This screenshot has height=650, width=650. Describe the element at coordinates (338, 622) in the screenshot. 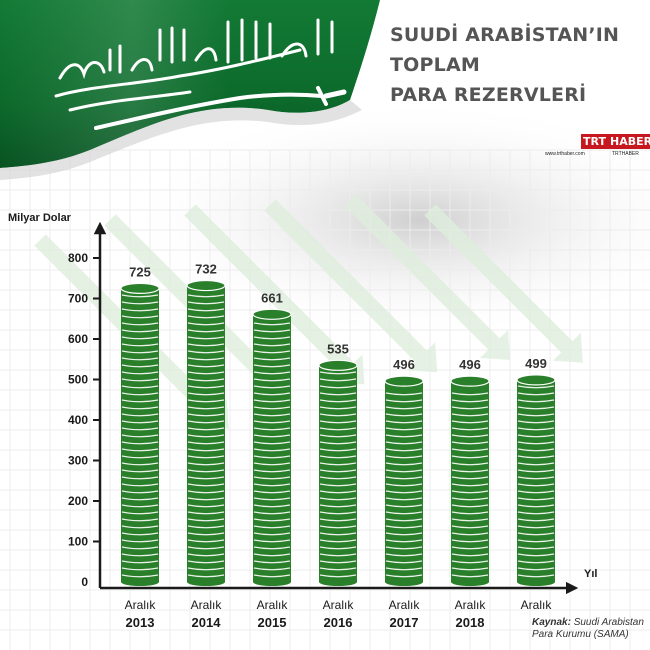

I see `x-tick-label-year: 2016` at that location.